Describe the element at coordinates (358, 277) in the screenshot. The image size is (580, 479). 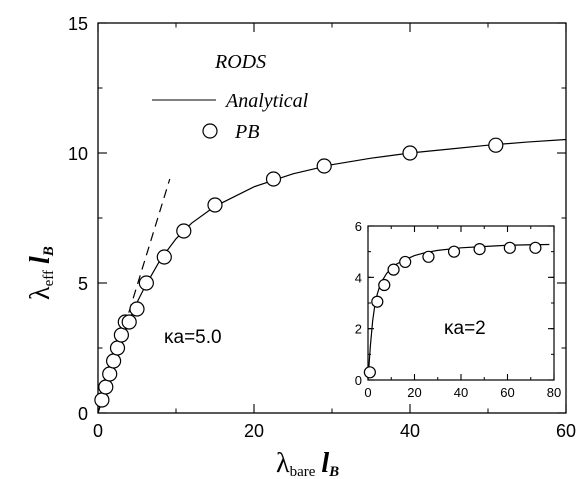
I see `inset-y-tick-label: 4` at that location.